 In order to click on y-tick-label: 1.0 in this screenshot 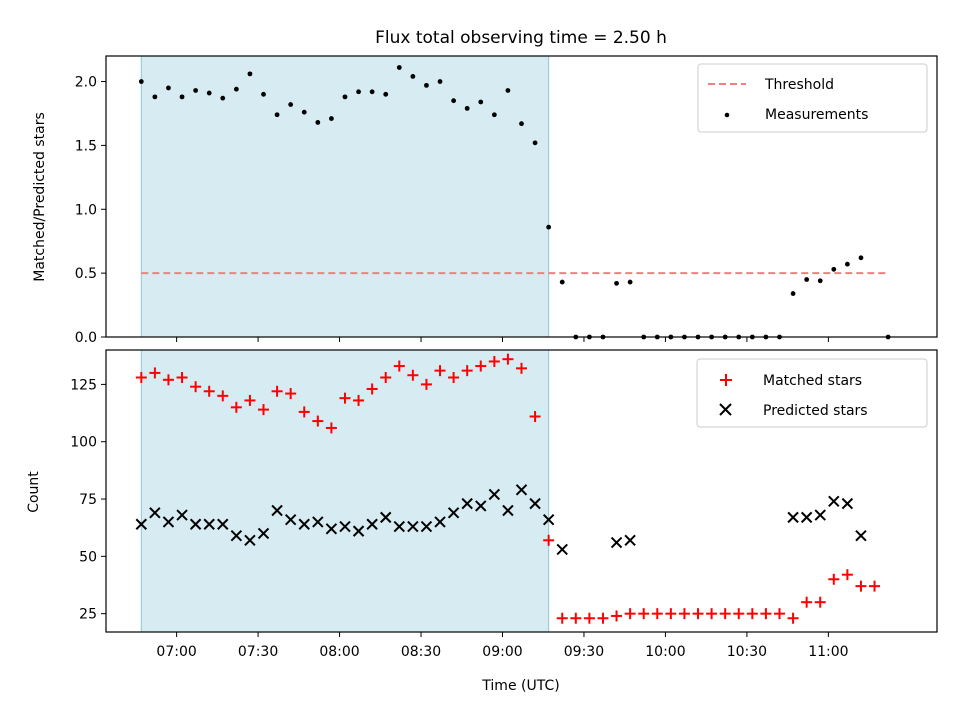, I will do `click(86, 210)`.